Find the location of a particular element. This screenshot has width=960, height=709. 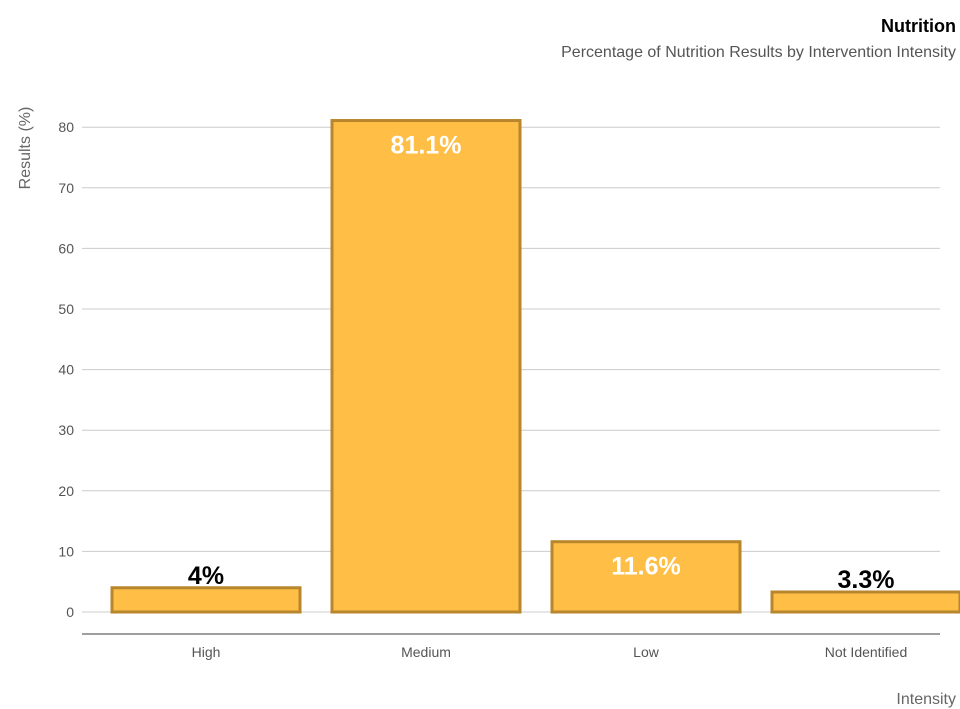

x-axis-title: Intensity is located at coordinates (926, 699).